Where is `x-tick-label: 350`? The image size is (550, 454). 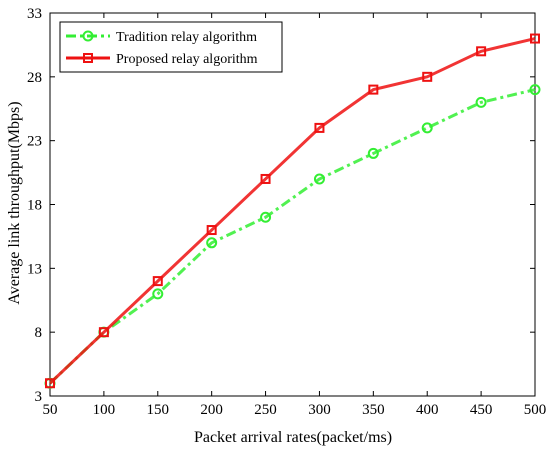
x-tick-label: 350 is located at coordinates (373, 410).